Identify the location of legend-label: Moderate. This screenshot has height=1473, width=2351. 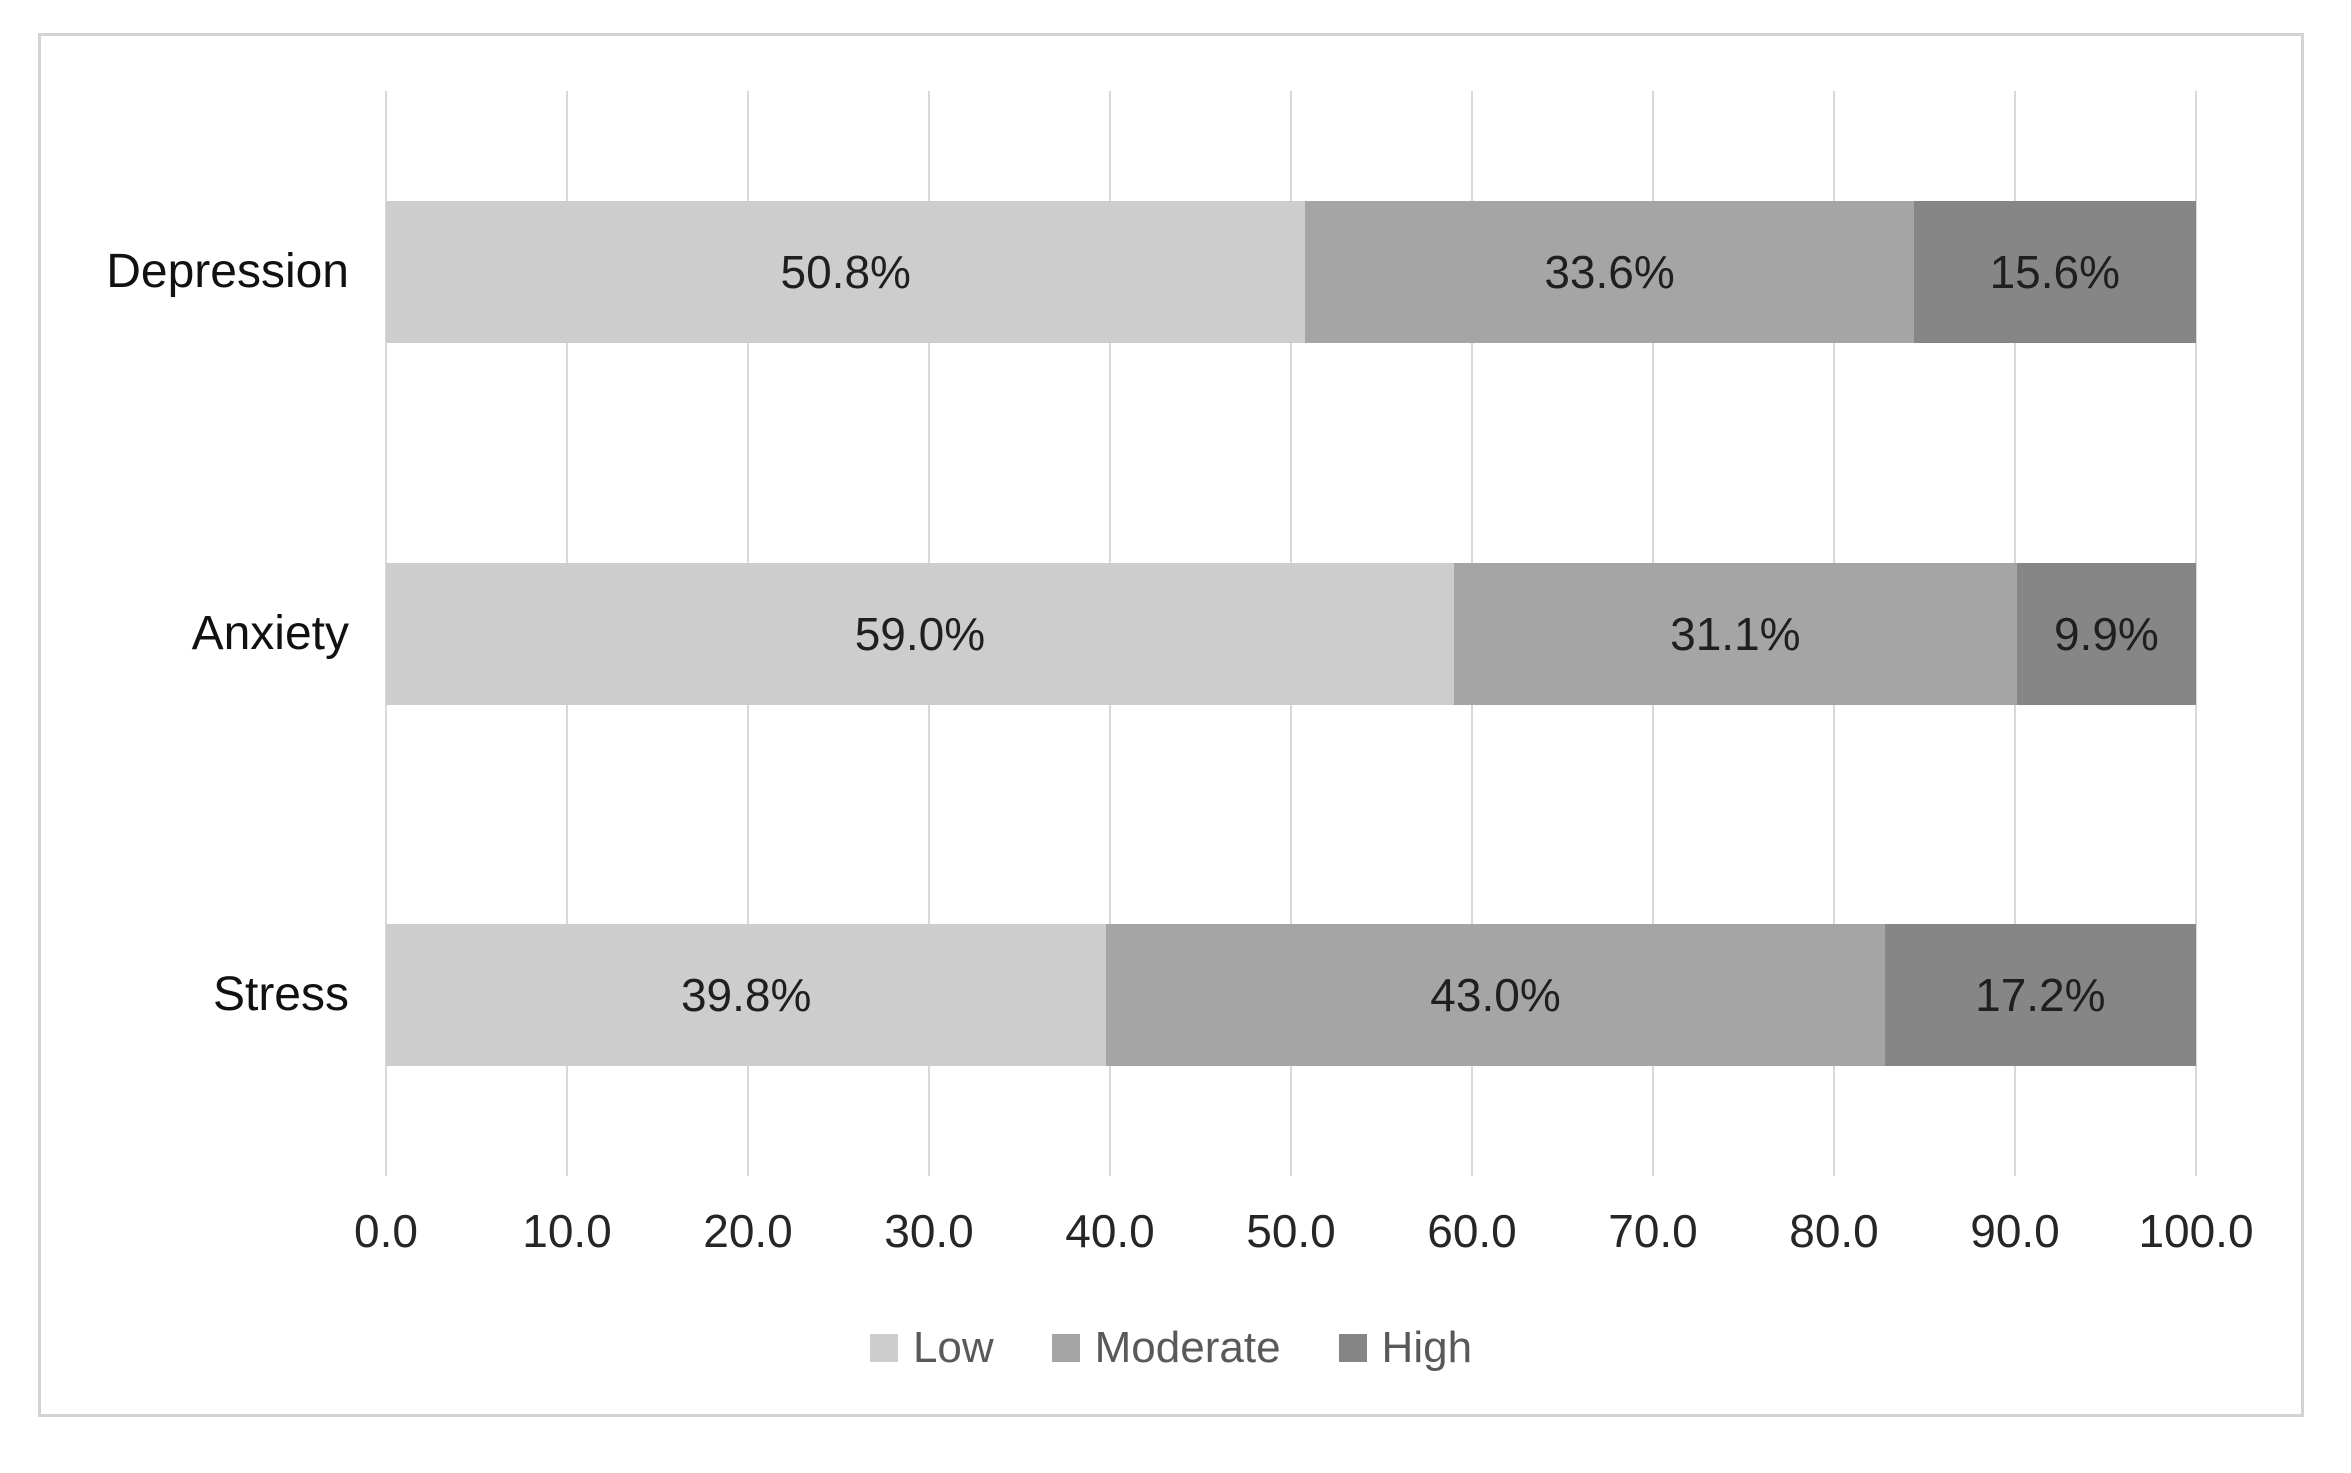
(1187, 1347).